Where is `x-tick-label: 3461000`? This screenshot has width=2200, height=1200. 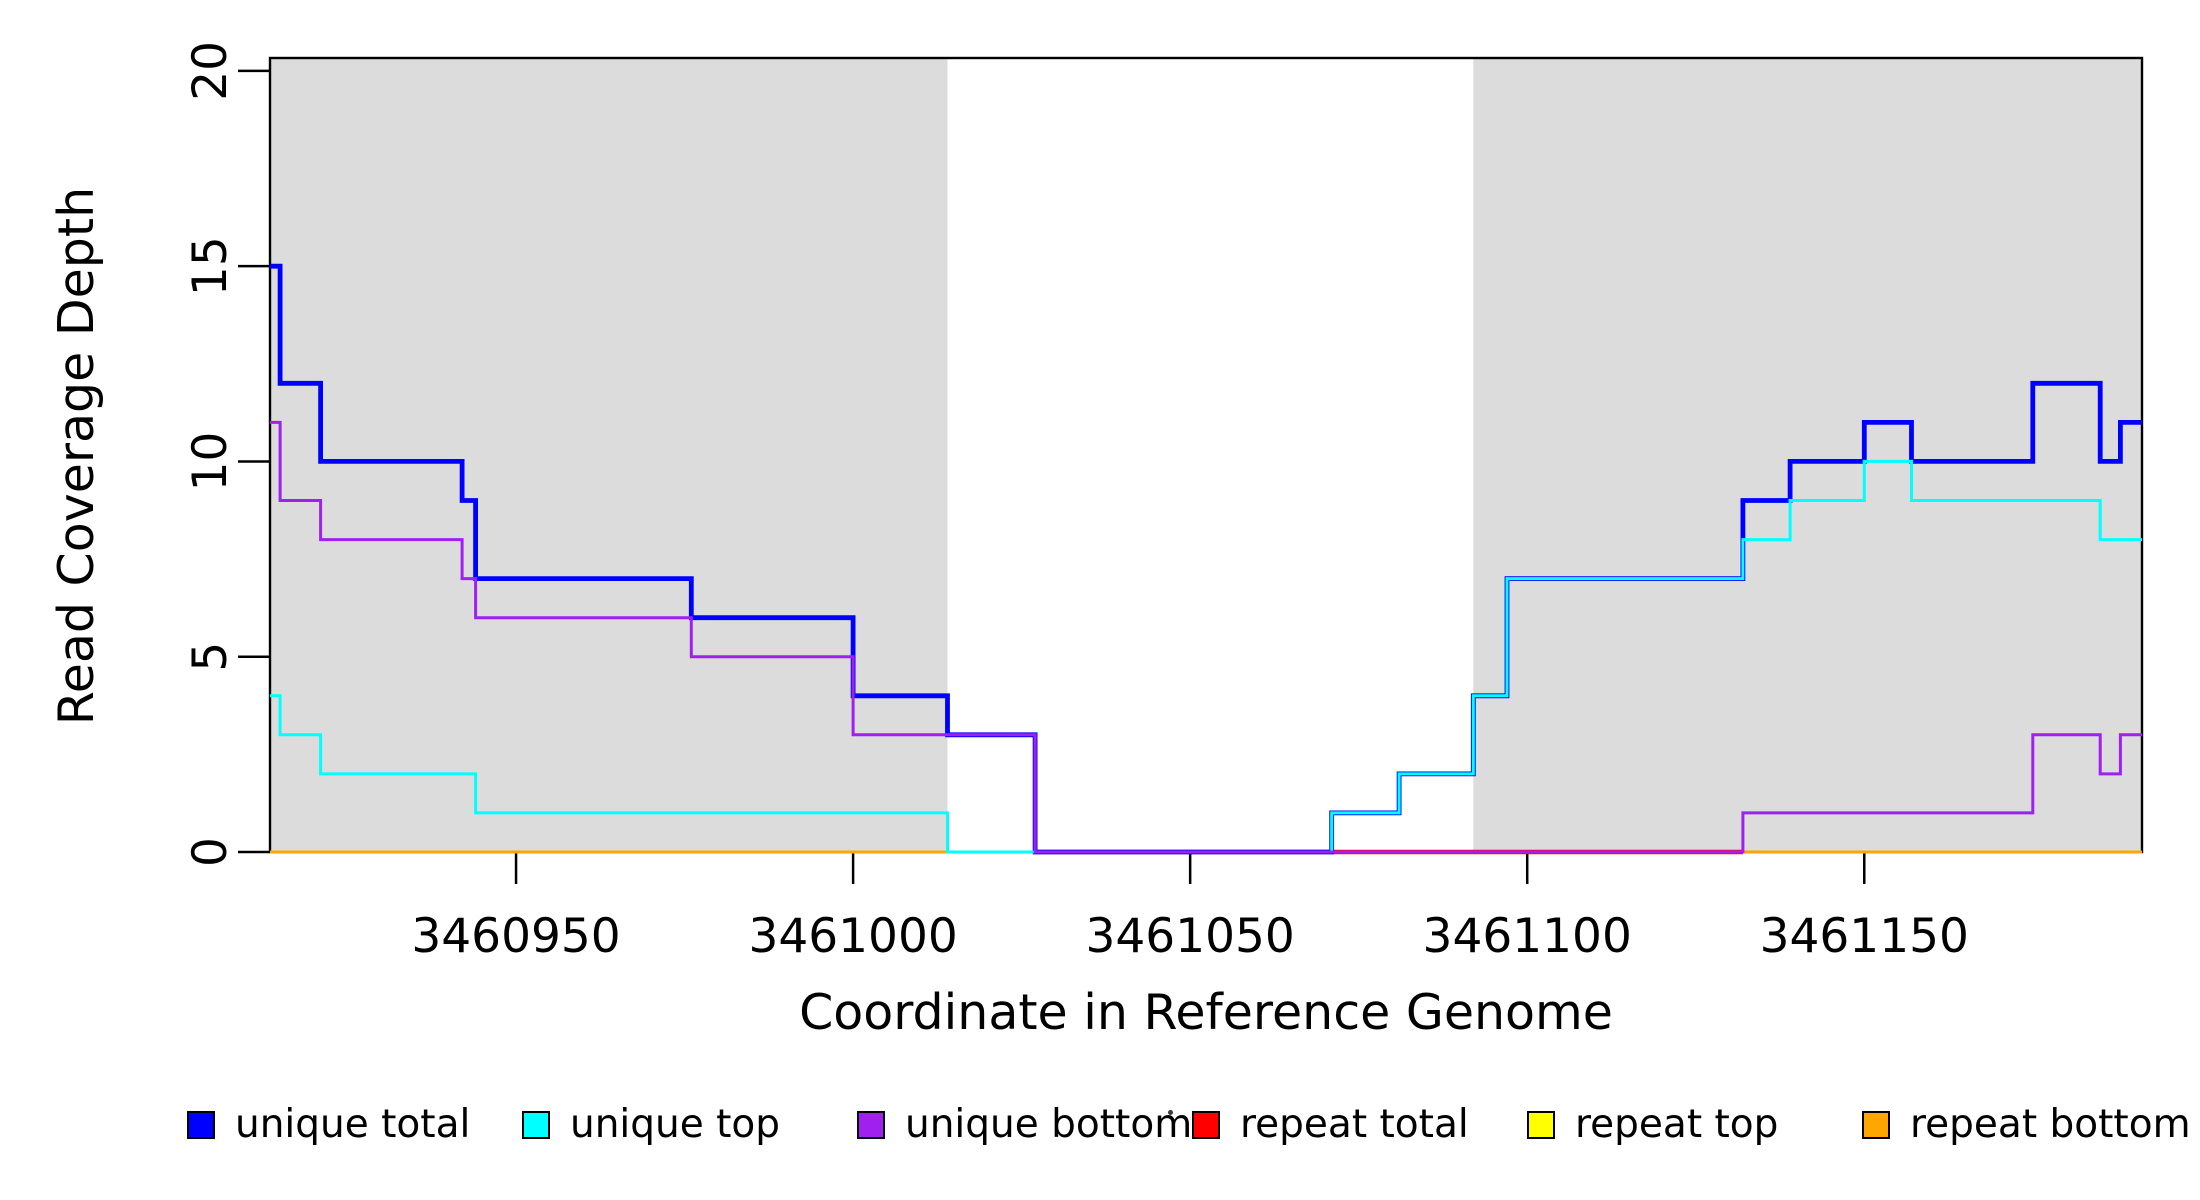
x-tick-label: 3461000 is located at coordinates (852, 936).